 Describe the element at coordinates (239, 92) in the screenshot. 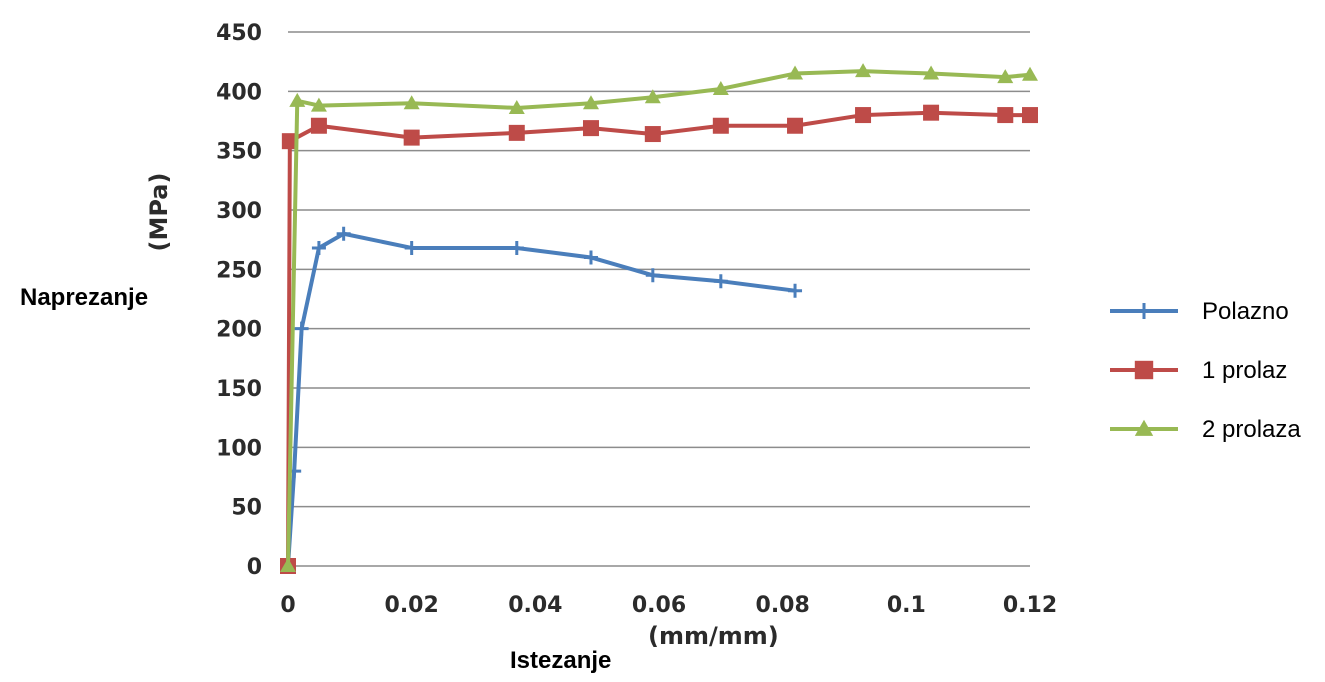

I see `y-tick-label: 400` at that location.